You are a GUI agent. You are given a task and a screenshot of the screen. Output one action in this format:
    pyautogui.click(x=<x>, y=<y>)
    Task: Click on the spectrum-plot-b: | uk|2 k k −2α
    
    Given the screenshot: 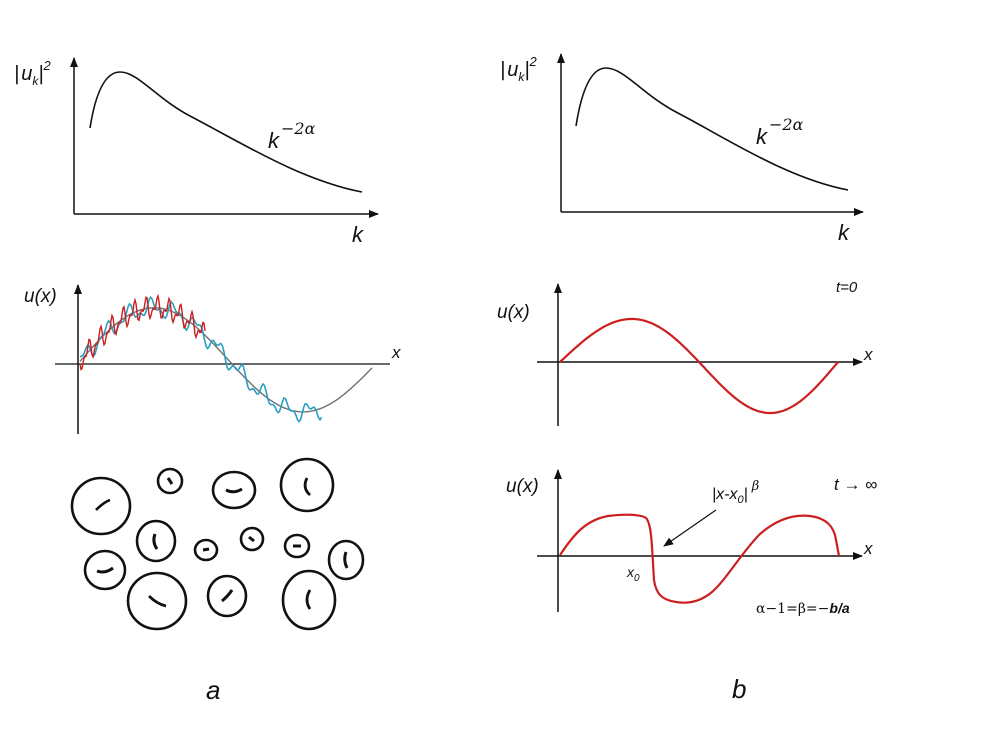 What is the action you would take?
    pyautogui.click(x=682, y=149)
    